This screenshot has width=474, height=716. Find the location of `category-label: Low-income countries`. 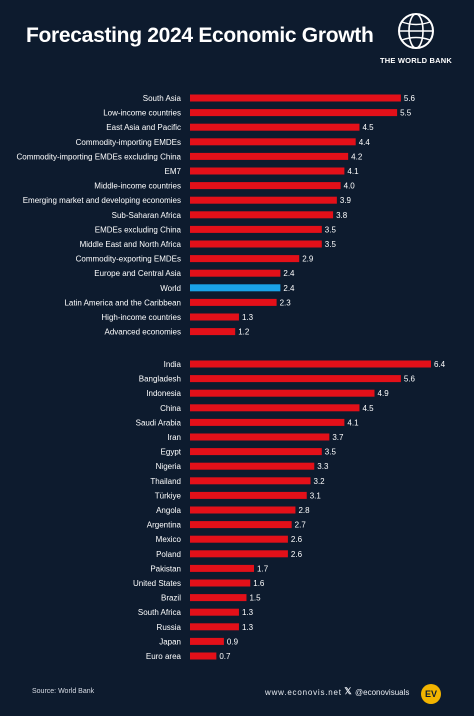

category-label: Low-income countries is located at coordinates (142, 113).